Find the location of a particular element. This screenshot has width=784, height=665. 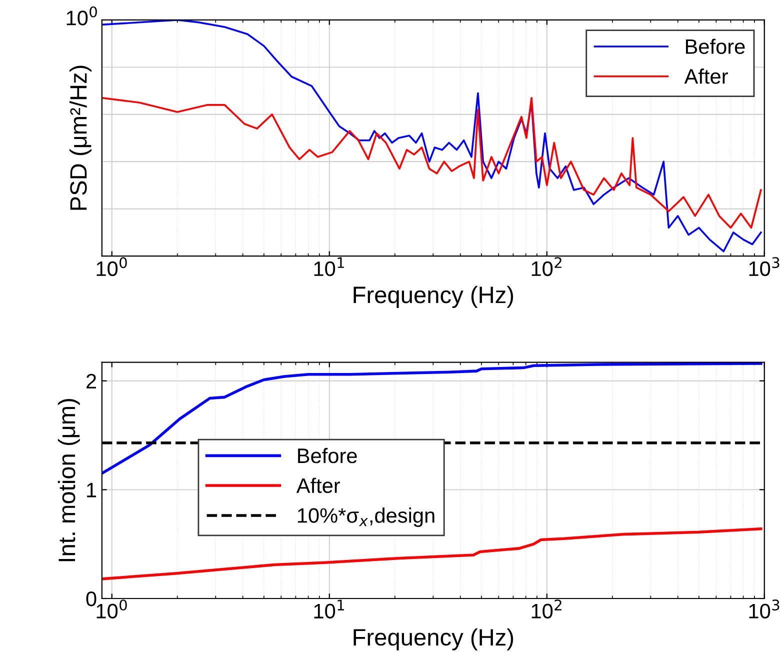

legend-label: 10%*σ$_{x}$,design is located at coordinates (366, 517).